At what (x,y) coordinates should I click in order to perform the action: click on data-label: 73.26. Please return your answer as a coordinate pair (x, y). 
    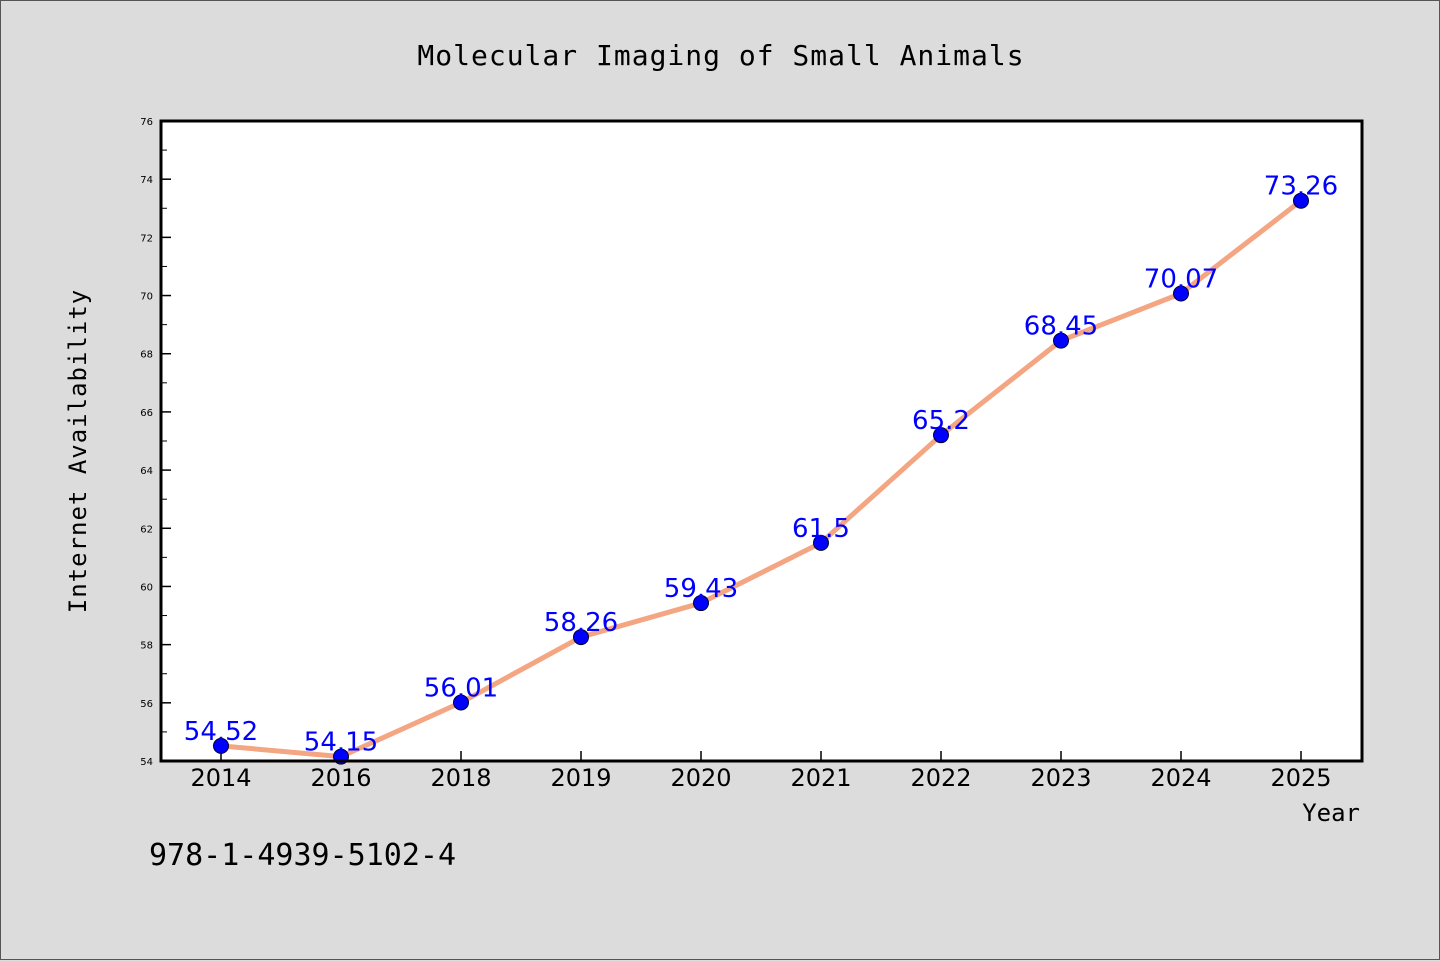
    Looking at the image, I should click on (1301, 187).